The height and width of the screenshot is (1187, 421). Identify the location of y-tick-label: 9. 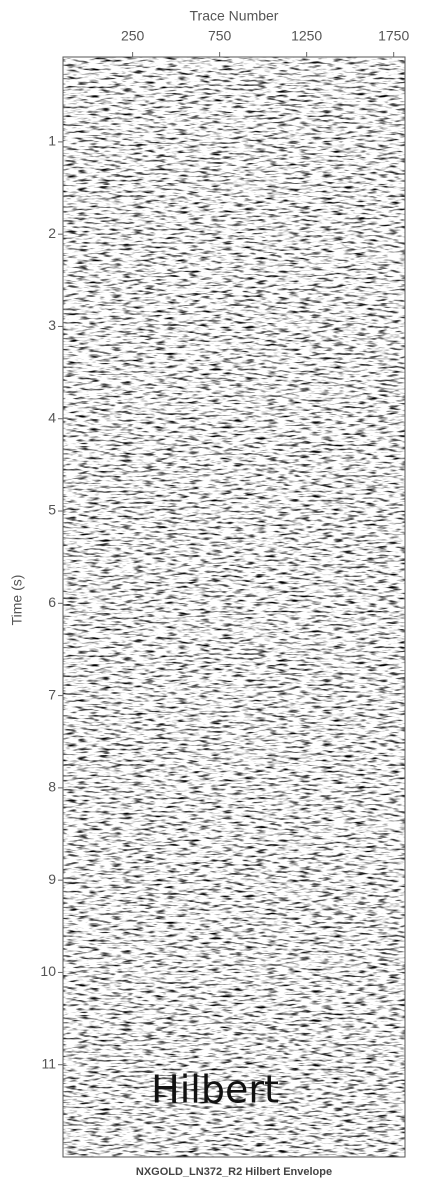
(52, 879).